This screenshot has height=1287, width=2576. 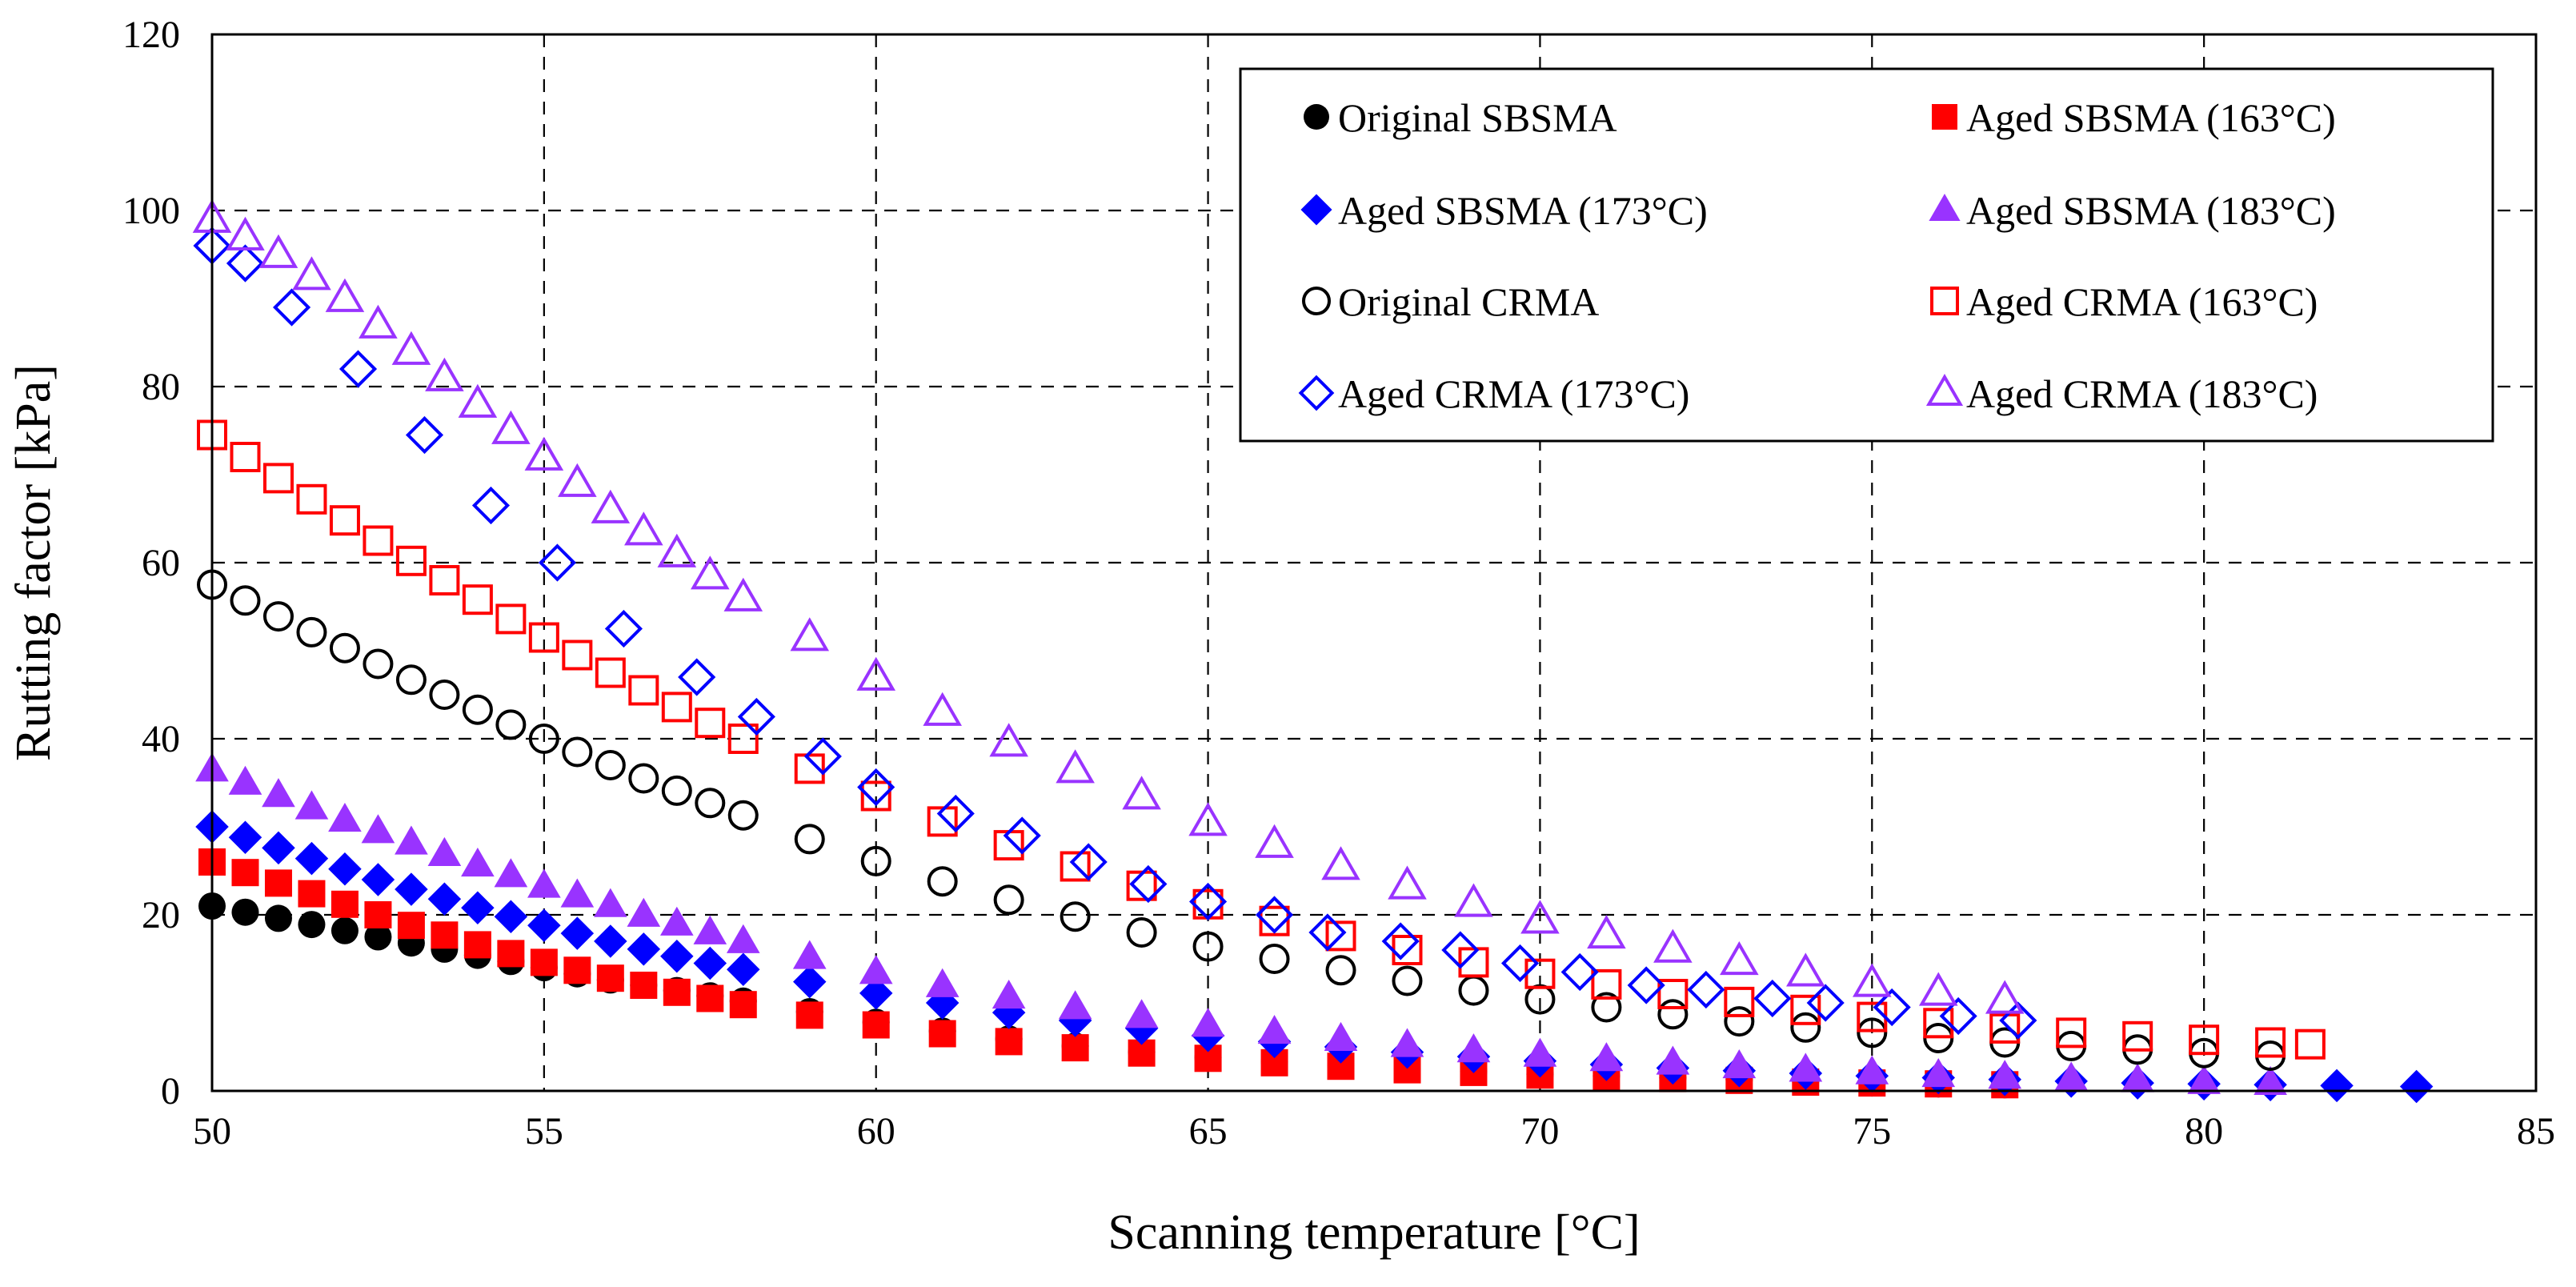 What do you see at coordinates (161, 739) in the screenshot?
I see `y-tick-label: 40` at bounding box center [161, 739].